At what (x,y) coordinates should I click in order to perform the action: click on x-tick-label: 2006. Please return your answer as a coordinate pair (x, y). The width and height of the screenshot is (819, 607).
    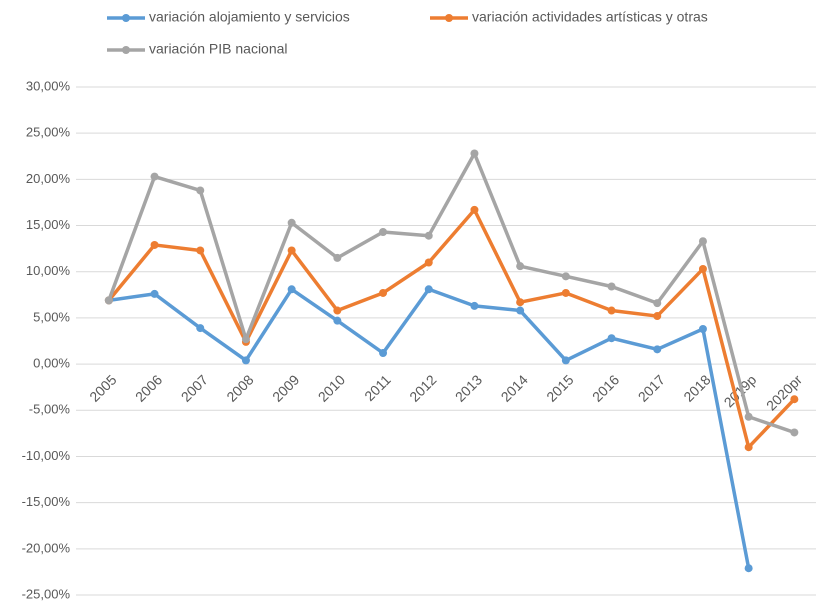
    Looking at the image, I should click on (148, 387).